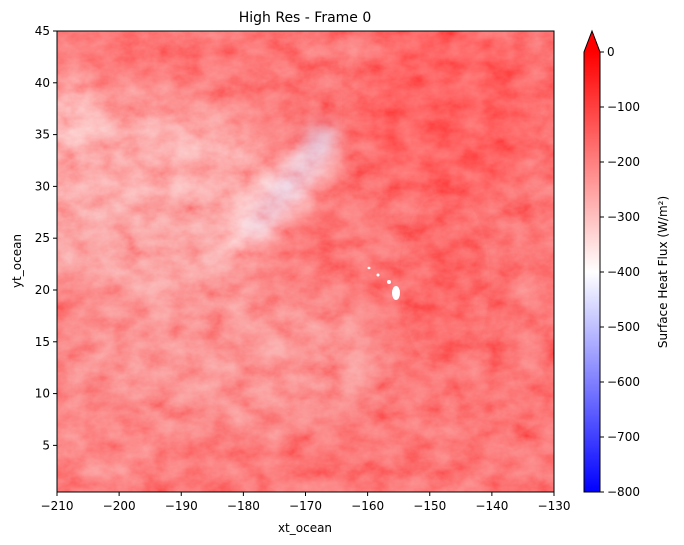 This screenshot has height=545, width=684. Describe the element at coordinates (119, 506) in the screenshot. I see `x-tick-label: −200` at that location.